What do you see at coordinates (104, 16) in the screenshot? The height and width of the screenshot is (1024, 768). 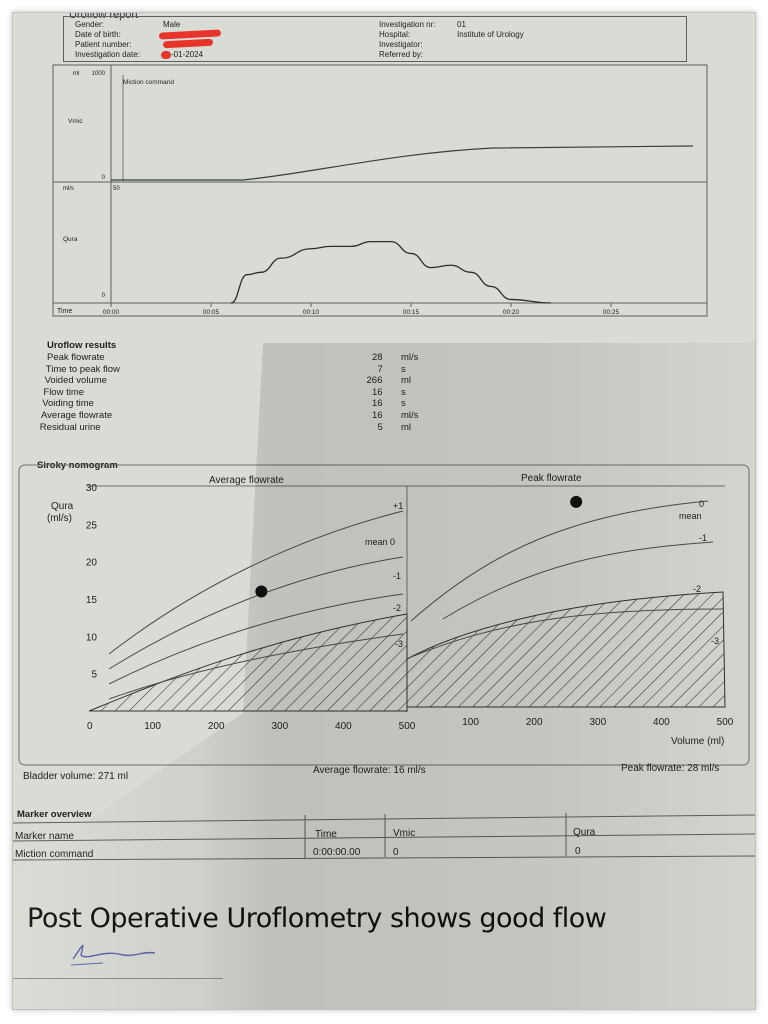 I see `report-title: Uroflow report` at bounding box center [104, 16].